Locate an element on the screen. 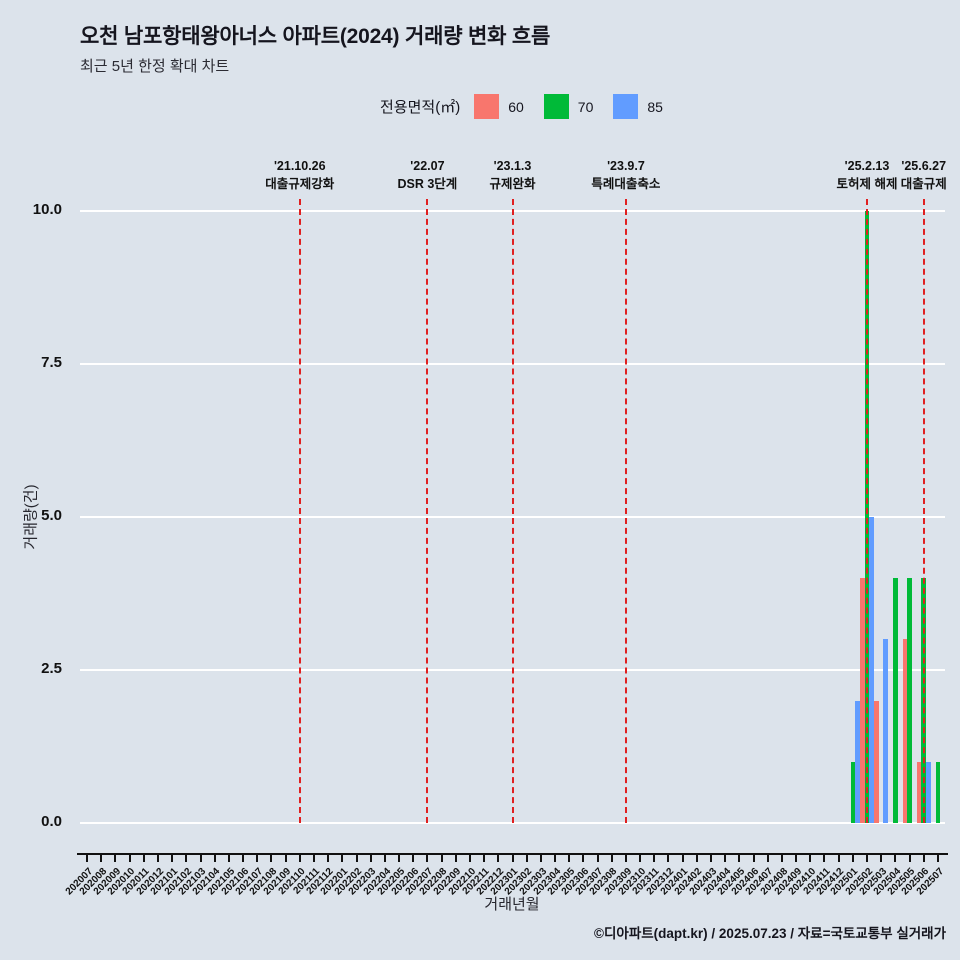  annotation-text: '25.6.27 대출규제 is located at coordinates (924, 175).